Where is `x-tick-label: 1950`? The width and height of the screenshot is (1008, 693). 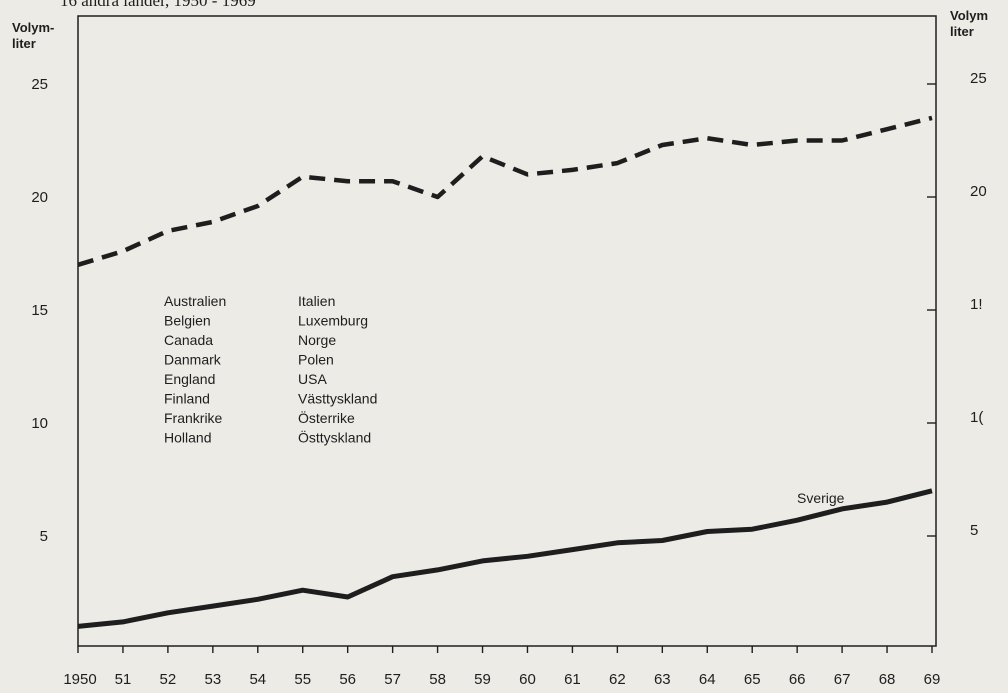
x-tick-label: 1950 is located at coordinates (79, 679).